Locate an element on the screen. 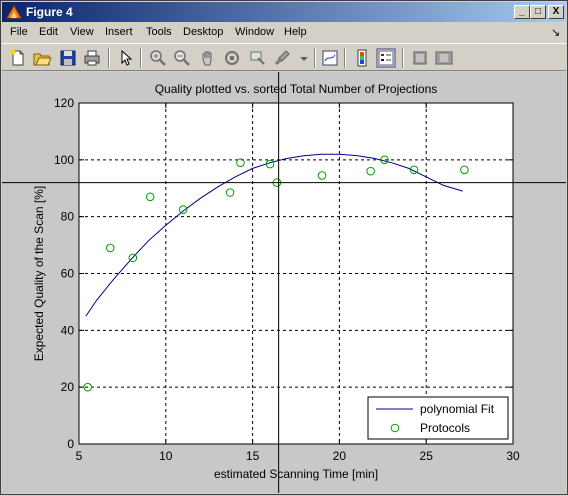 This screenshot has height=496, width=568. new-figure-icon is located at coordinates (18, 58).